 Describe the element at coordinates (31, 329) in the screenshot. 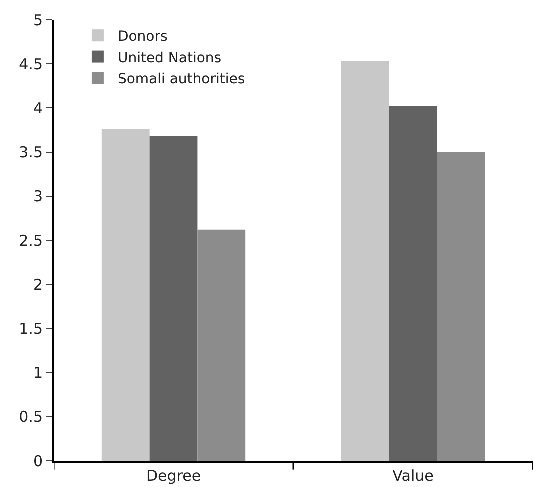

I see `y-tick-label: 1.5` at that location.